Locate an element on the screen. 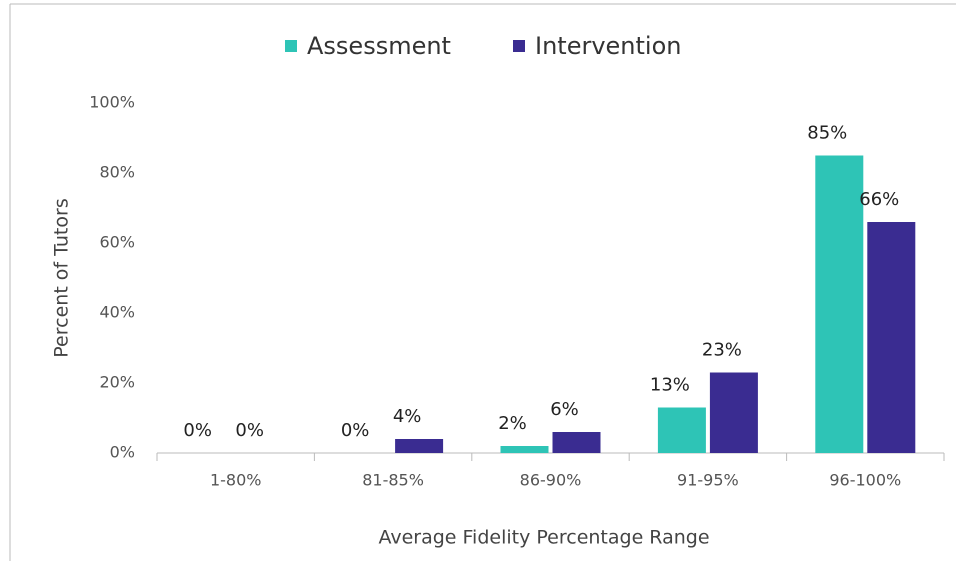 The width and height of the screenshot is (956, 561). data-label: 2% is located at coordinates (512, 423).